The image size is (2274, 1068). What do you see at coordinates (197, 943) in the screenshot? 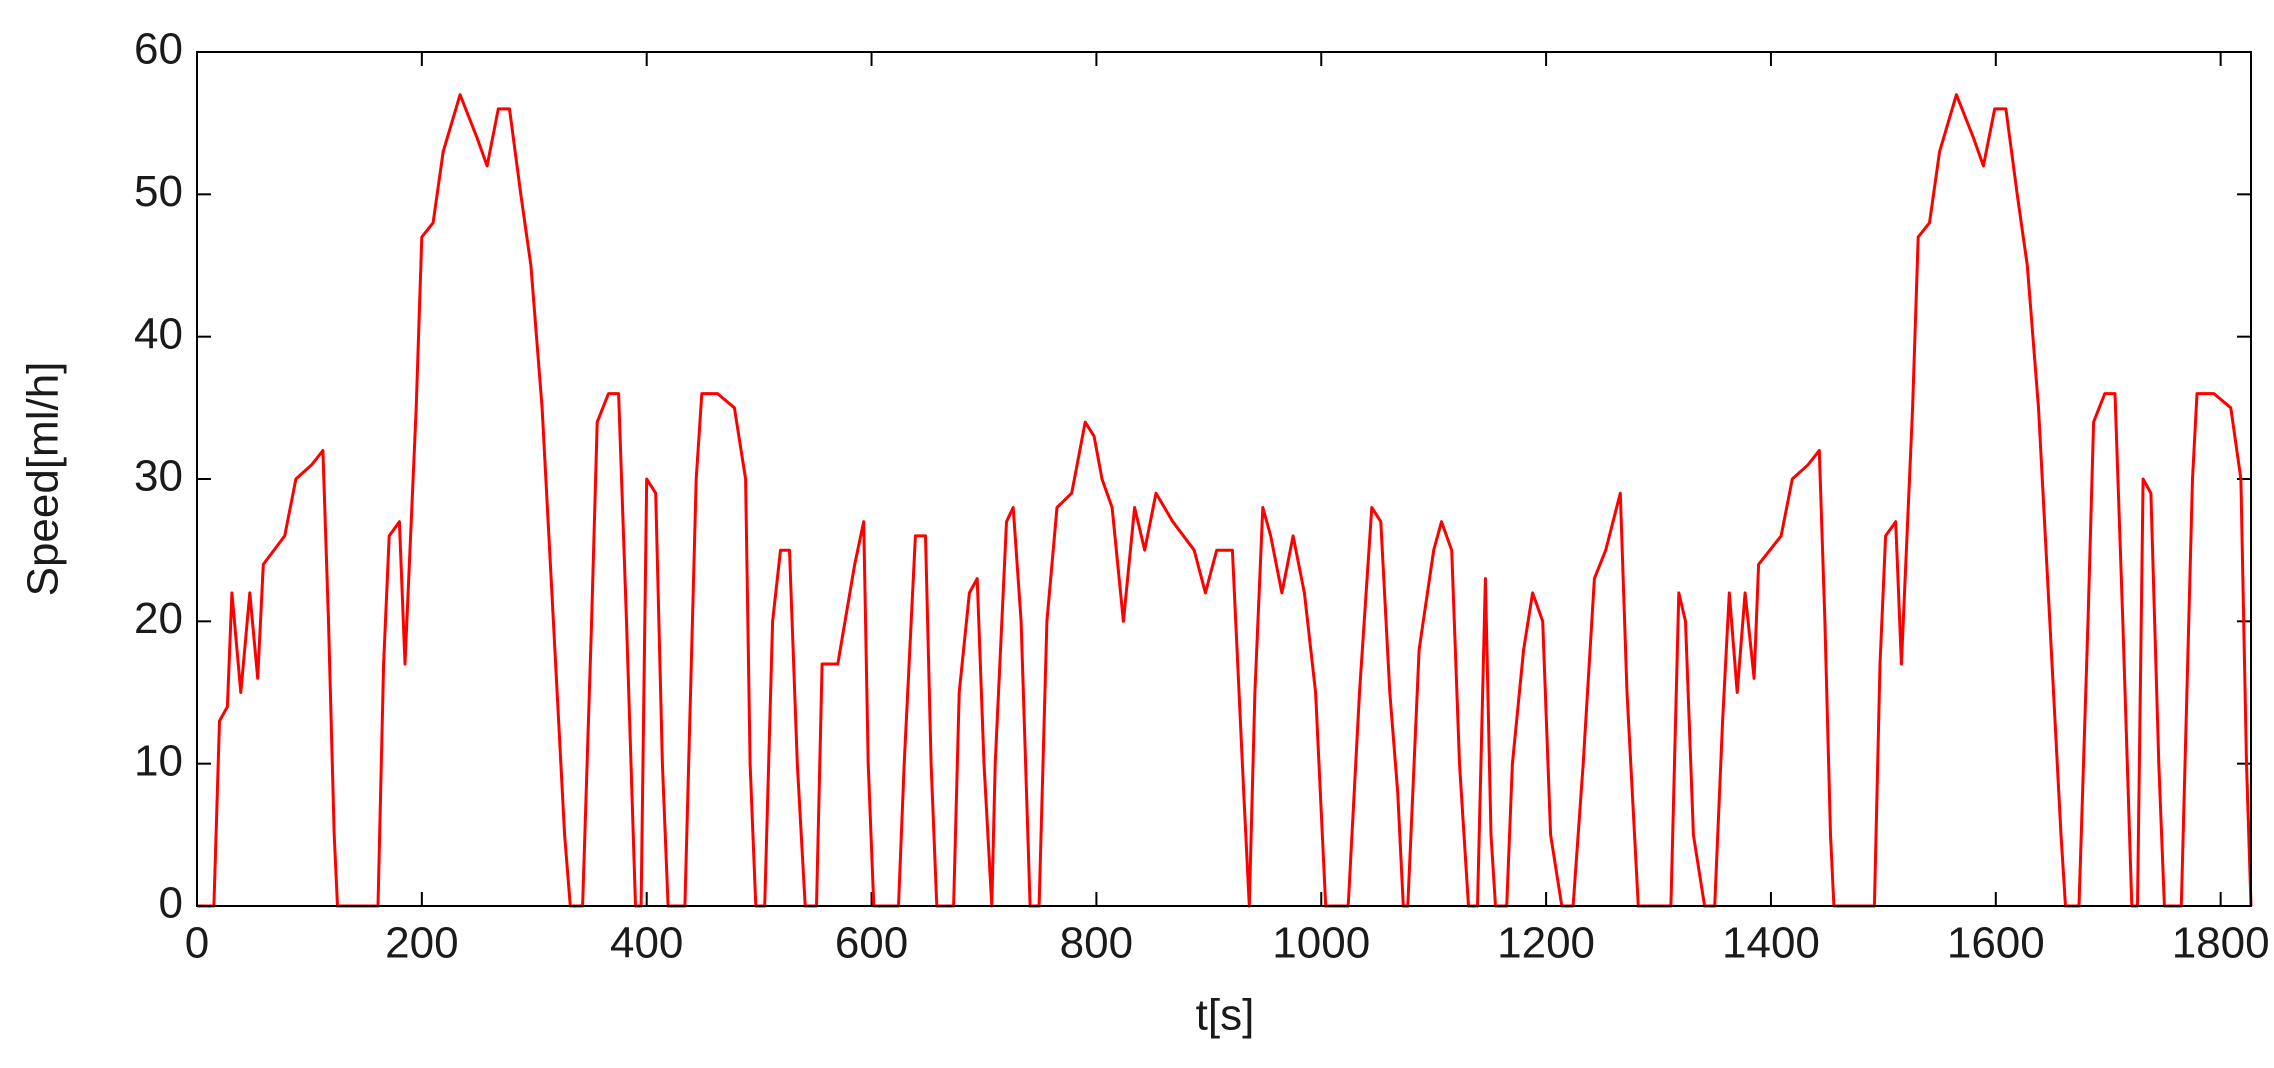
I see `x-tick-label: 0` at bounding box center [197, 943].